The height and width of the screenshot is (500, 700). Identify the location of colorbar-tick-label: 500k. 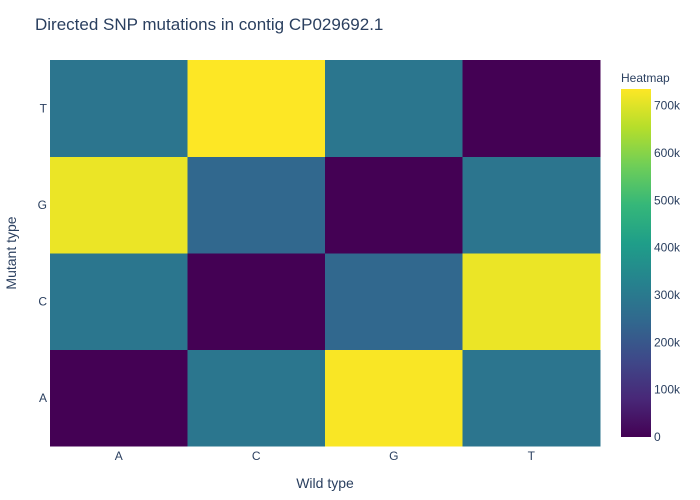
(667, 200).